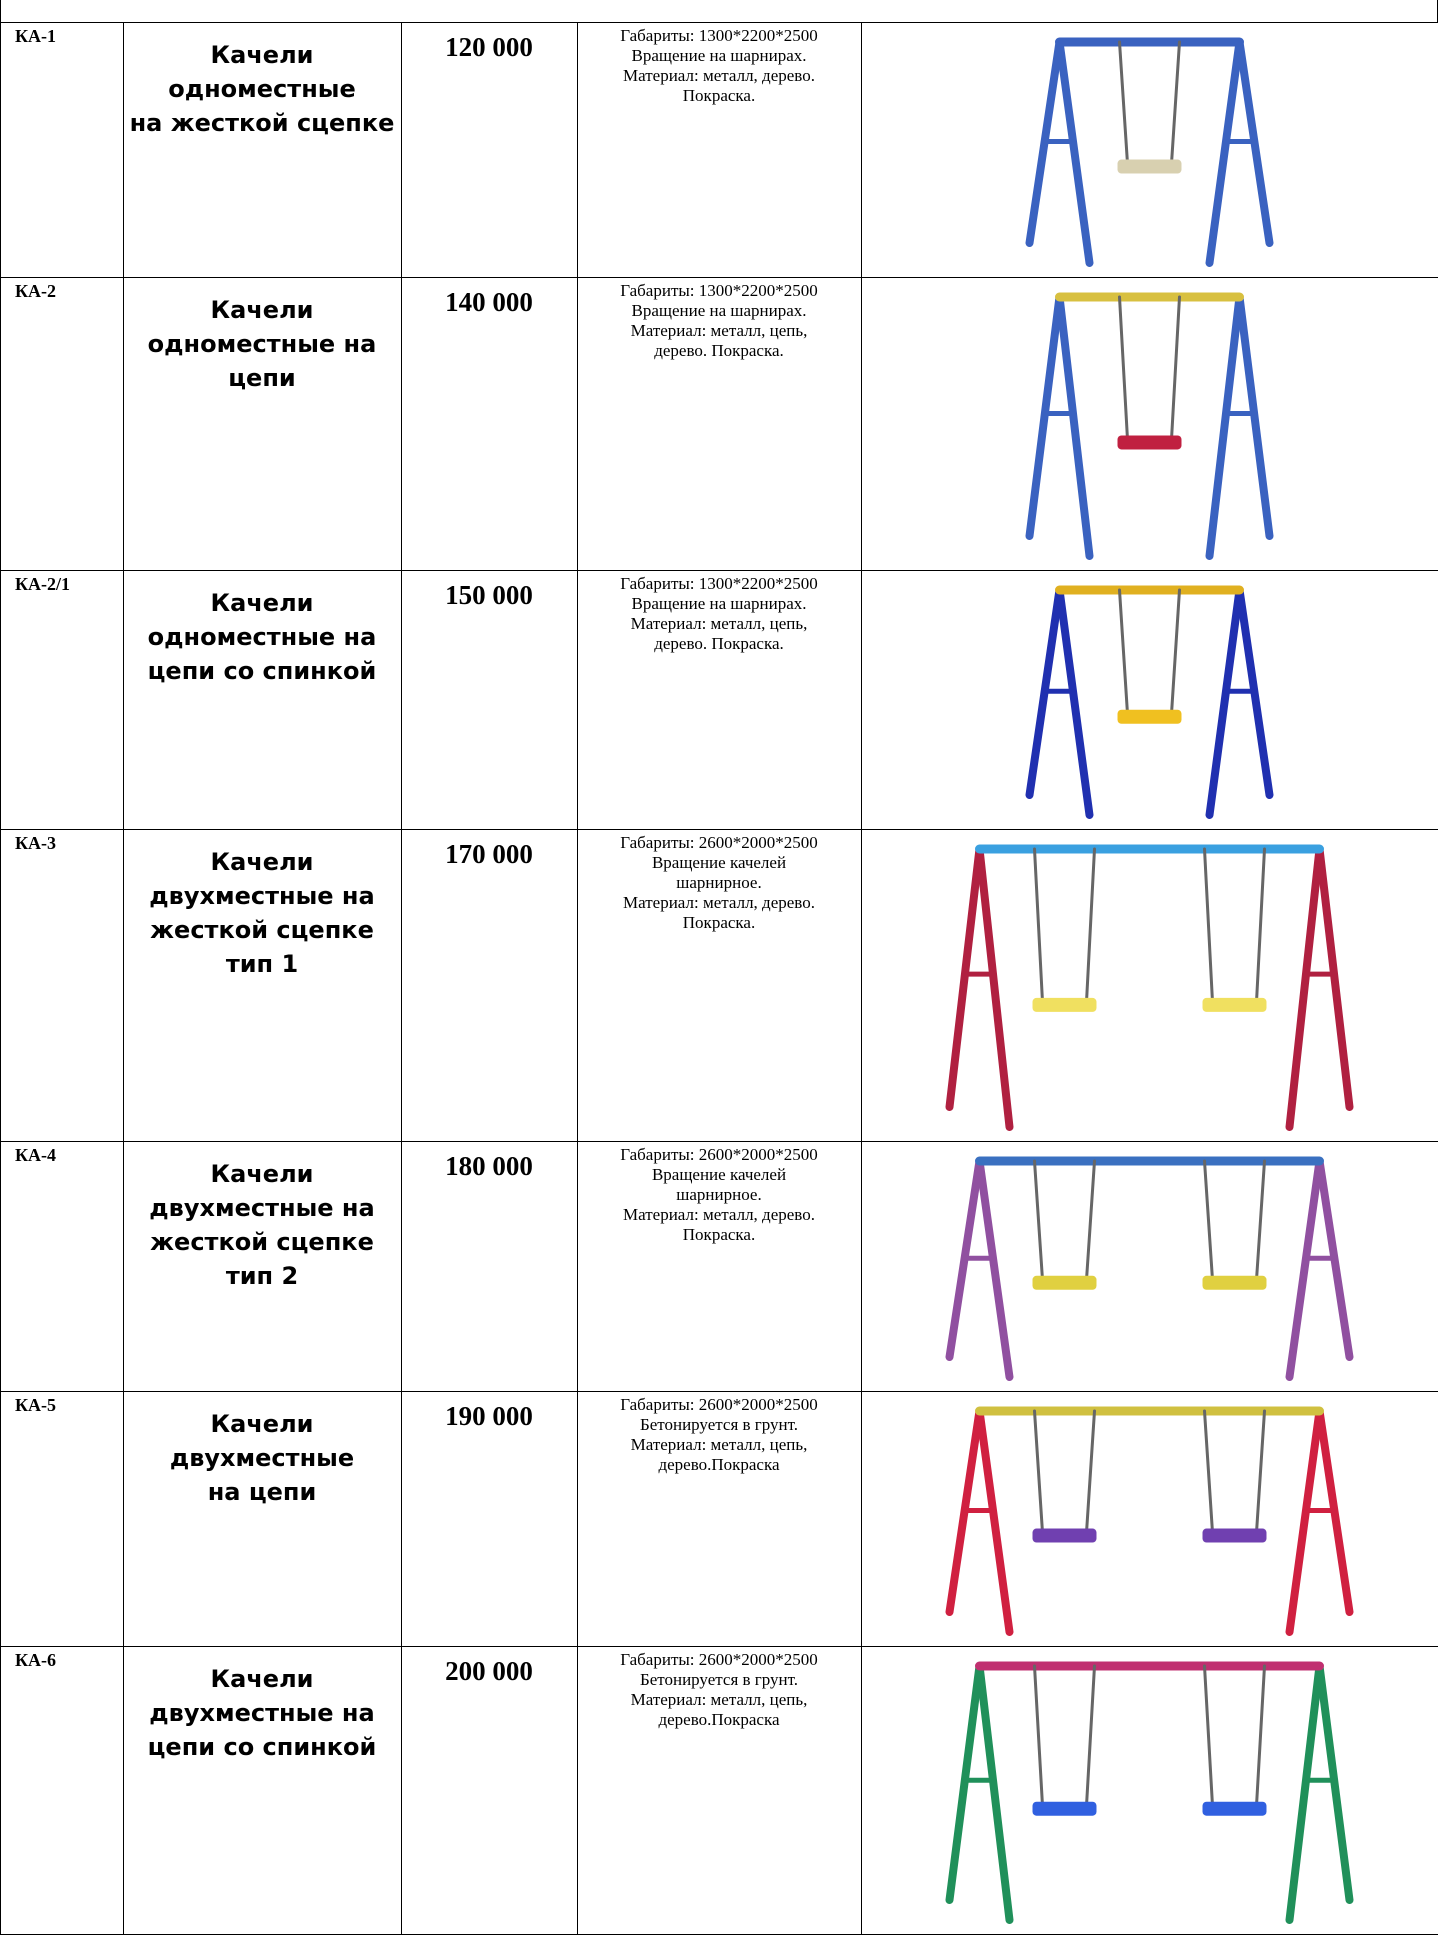 Image resolution: width=1438 pixels, height=1935 pixels. What do you see at coordinates (262, 700) in the screenshot?
I see `item-name: Качели одноместные на цепи со спинкой` at bounding box center [262, 700].